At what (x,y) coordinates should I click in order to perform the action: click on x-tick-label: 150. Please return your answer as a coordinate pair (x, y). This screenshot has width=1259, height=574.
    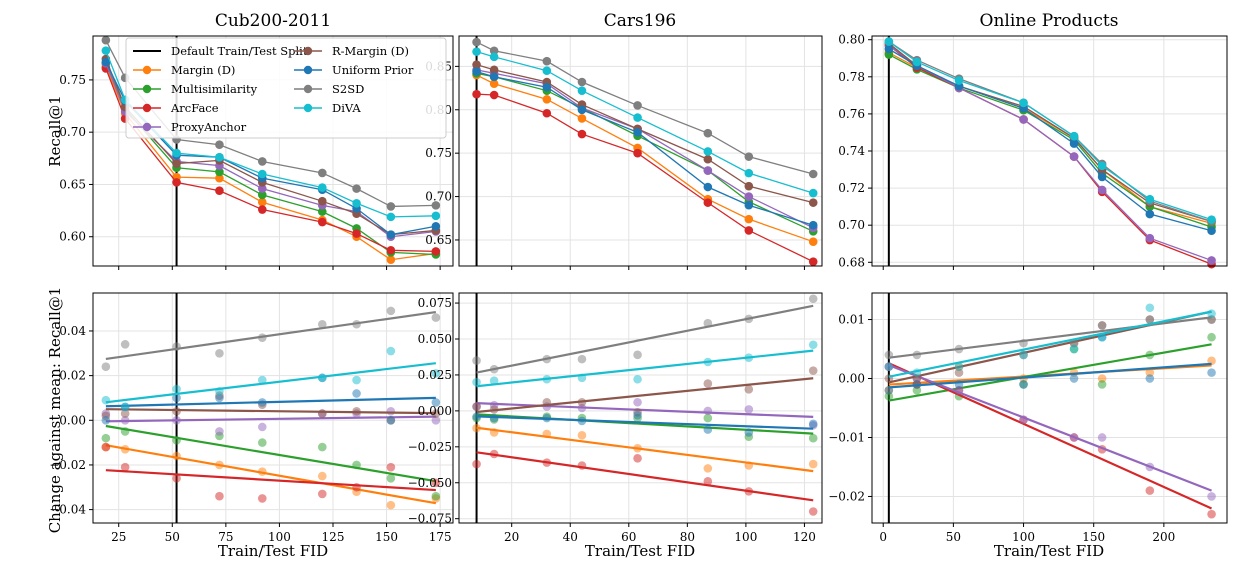
    Looking at the image, I should click on (1093, 537).